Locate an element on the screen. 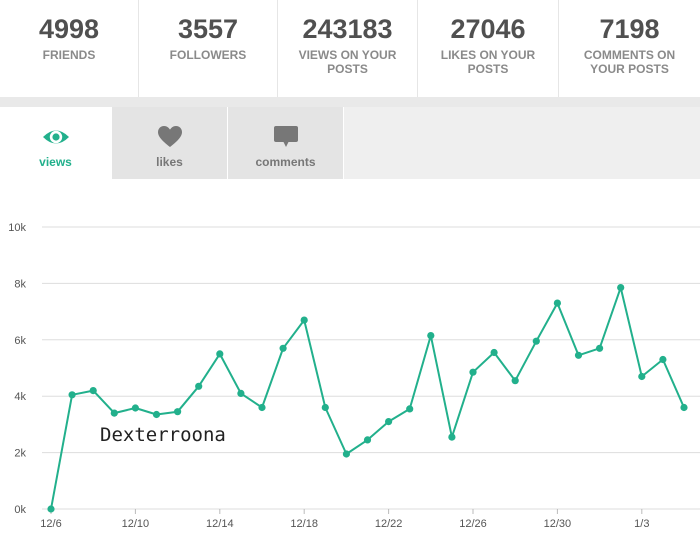 This screenshot has width=700, height=559. tab-label: views is located at coordinates (55, 162).